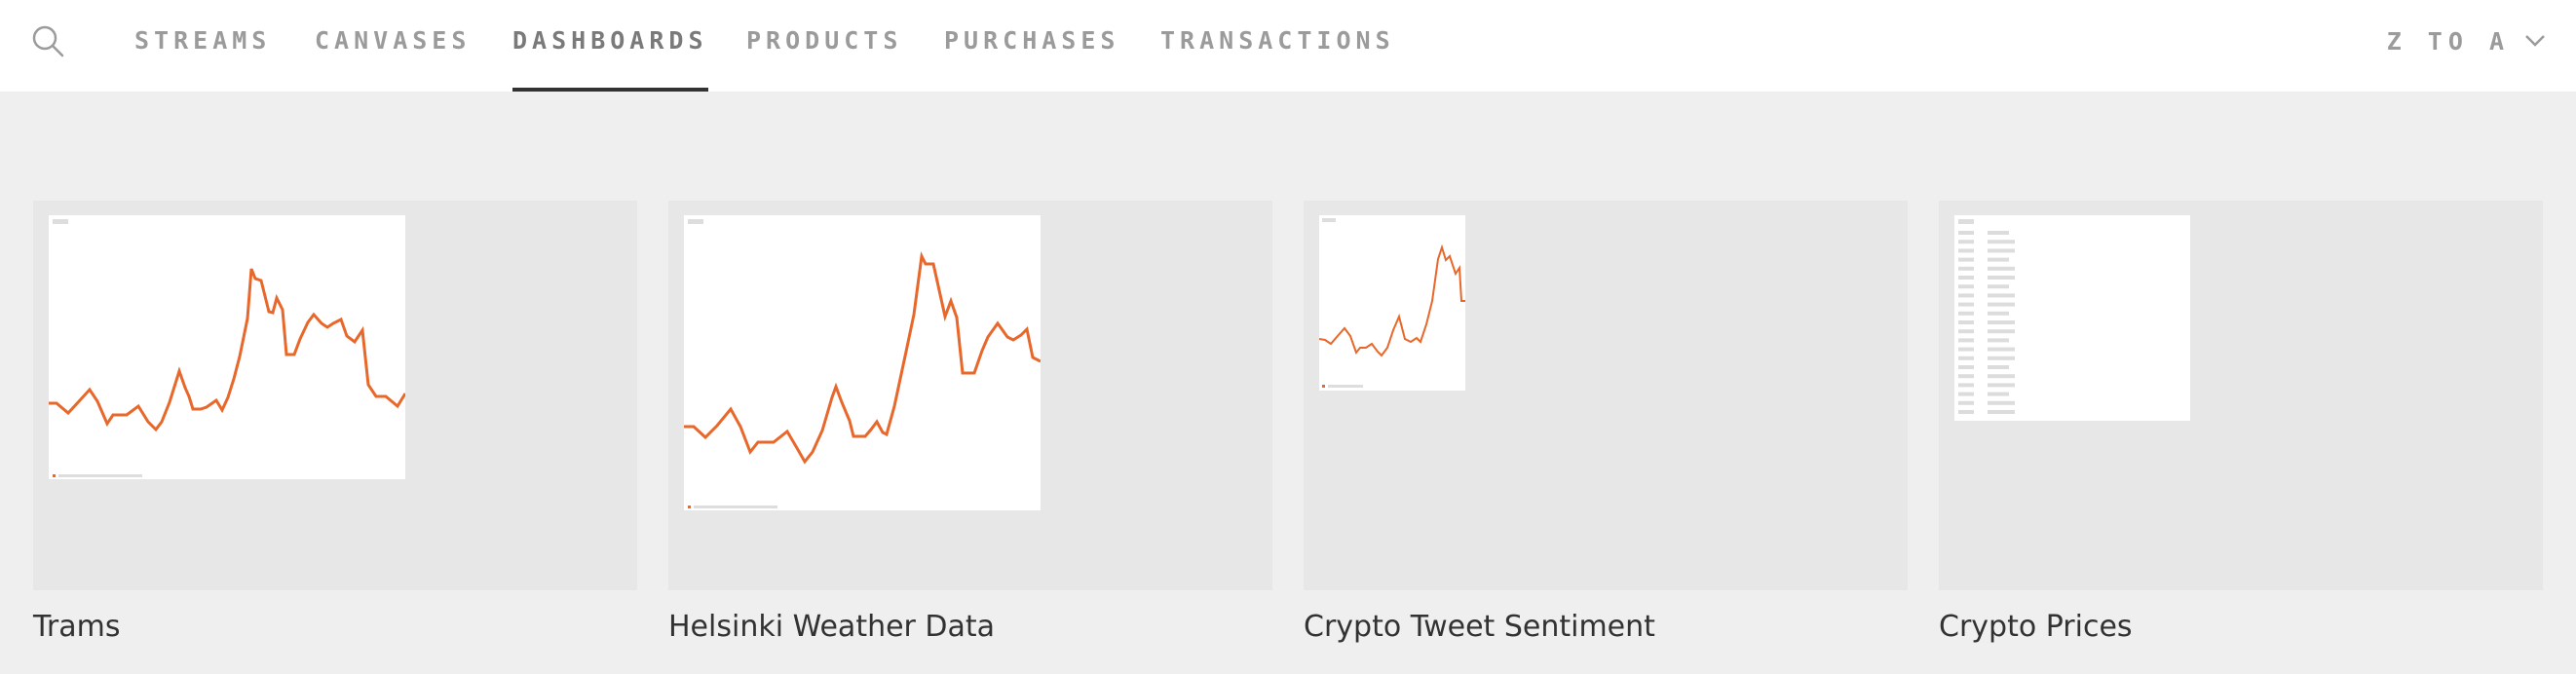  I want to click on tab-dashboards: DASHBOARDS, so click(610, 46).